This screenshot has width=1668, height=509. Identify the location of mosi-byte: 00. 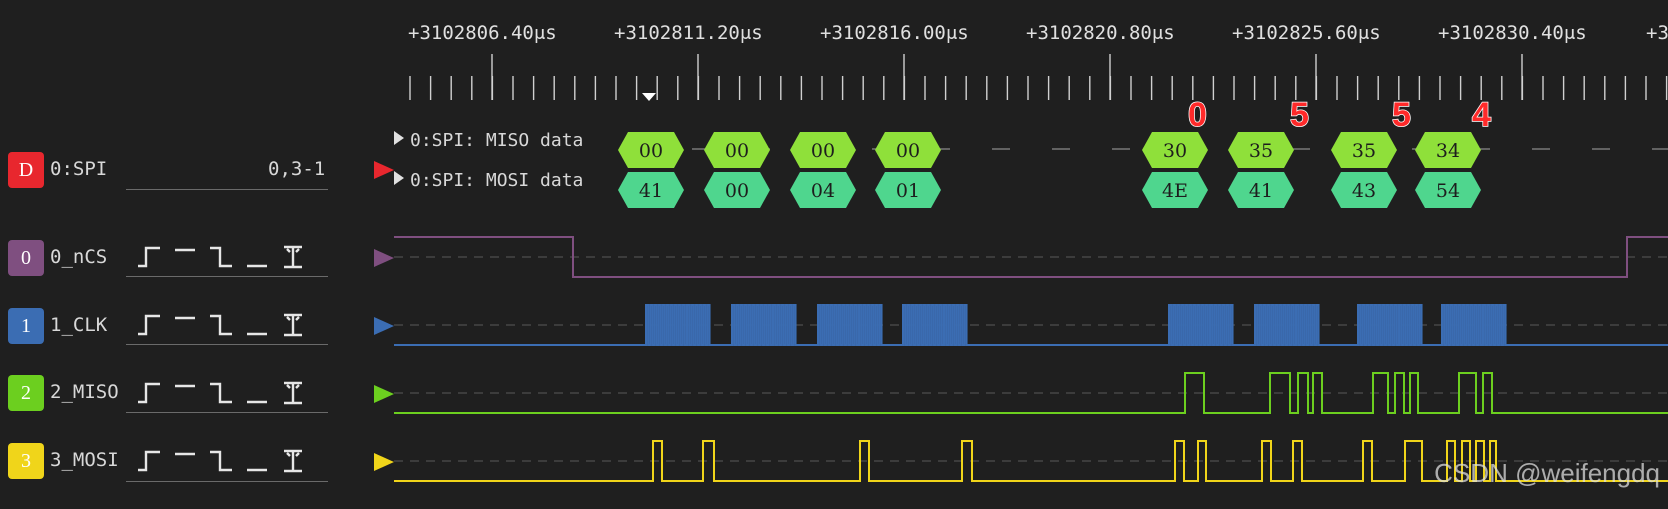
(737, 190).